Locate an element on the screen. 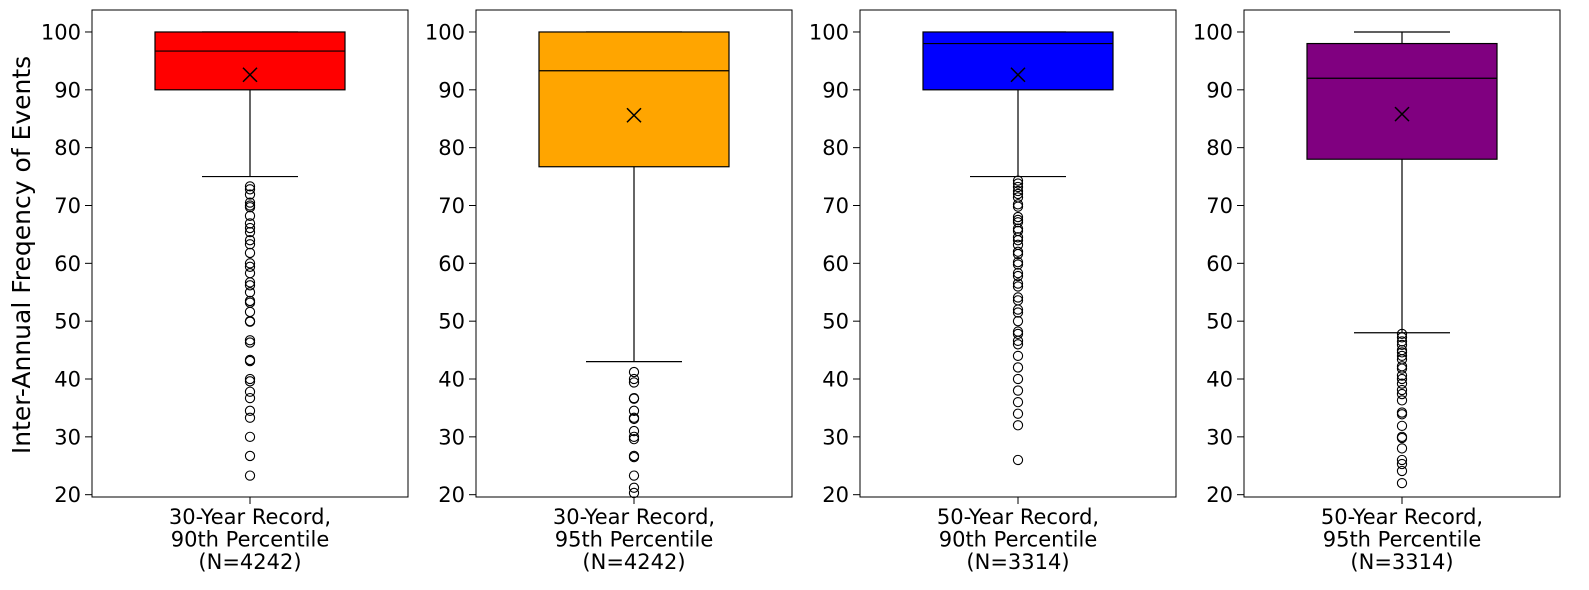 This screenshot has height=590, width=1589. panel-2-ytick-label-20: 20 is located at coordinates (451, 495).